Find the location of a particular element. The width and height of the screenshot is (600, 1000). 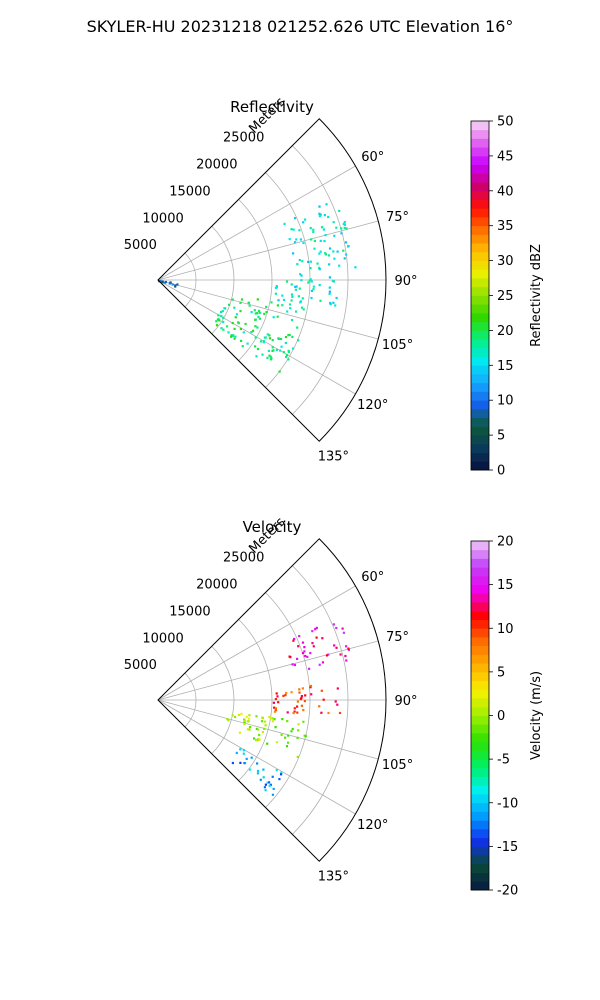

polar-grid is located at coordinates (271, 713).